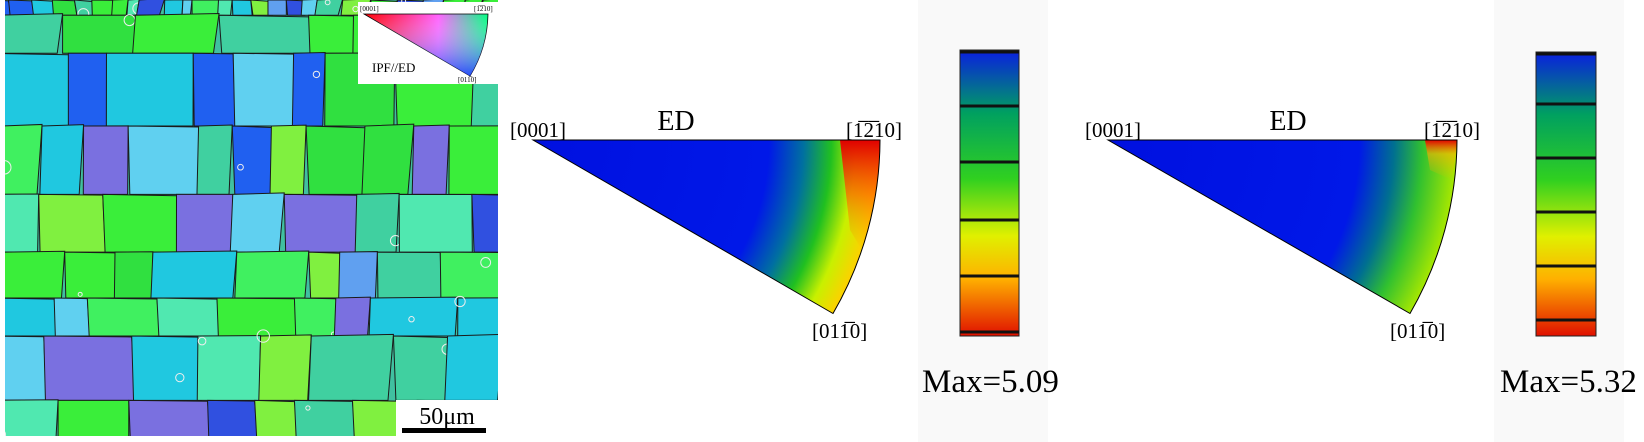 Image resolution: width=1644 pixels, height=442 pixels. Describe the element at coordinates (369, 9) in the screenshot. I see `legend-pole: [0001]` at that location.